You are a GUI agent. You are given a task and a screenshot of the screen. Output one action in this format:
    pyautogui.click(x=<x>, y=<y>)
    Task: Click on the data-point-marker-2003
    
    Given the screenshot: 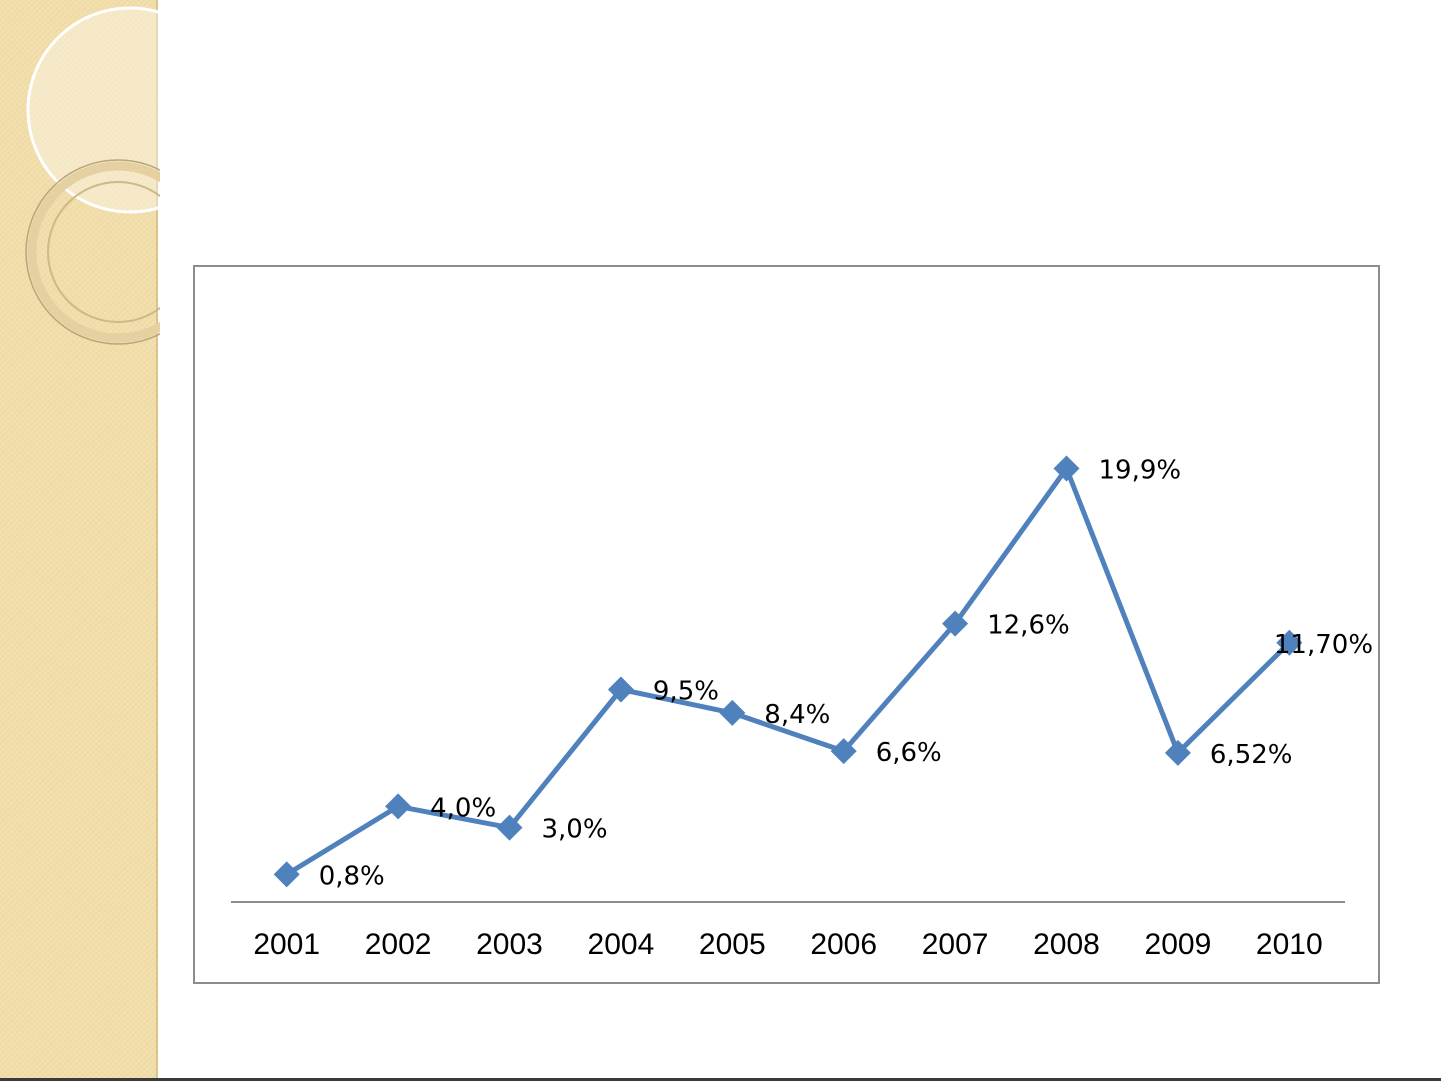 What is the action you would take?
    pyautogui.click(x=509, y=827)
    